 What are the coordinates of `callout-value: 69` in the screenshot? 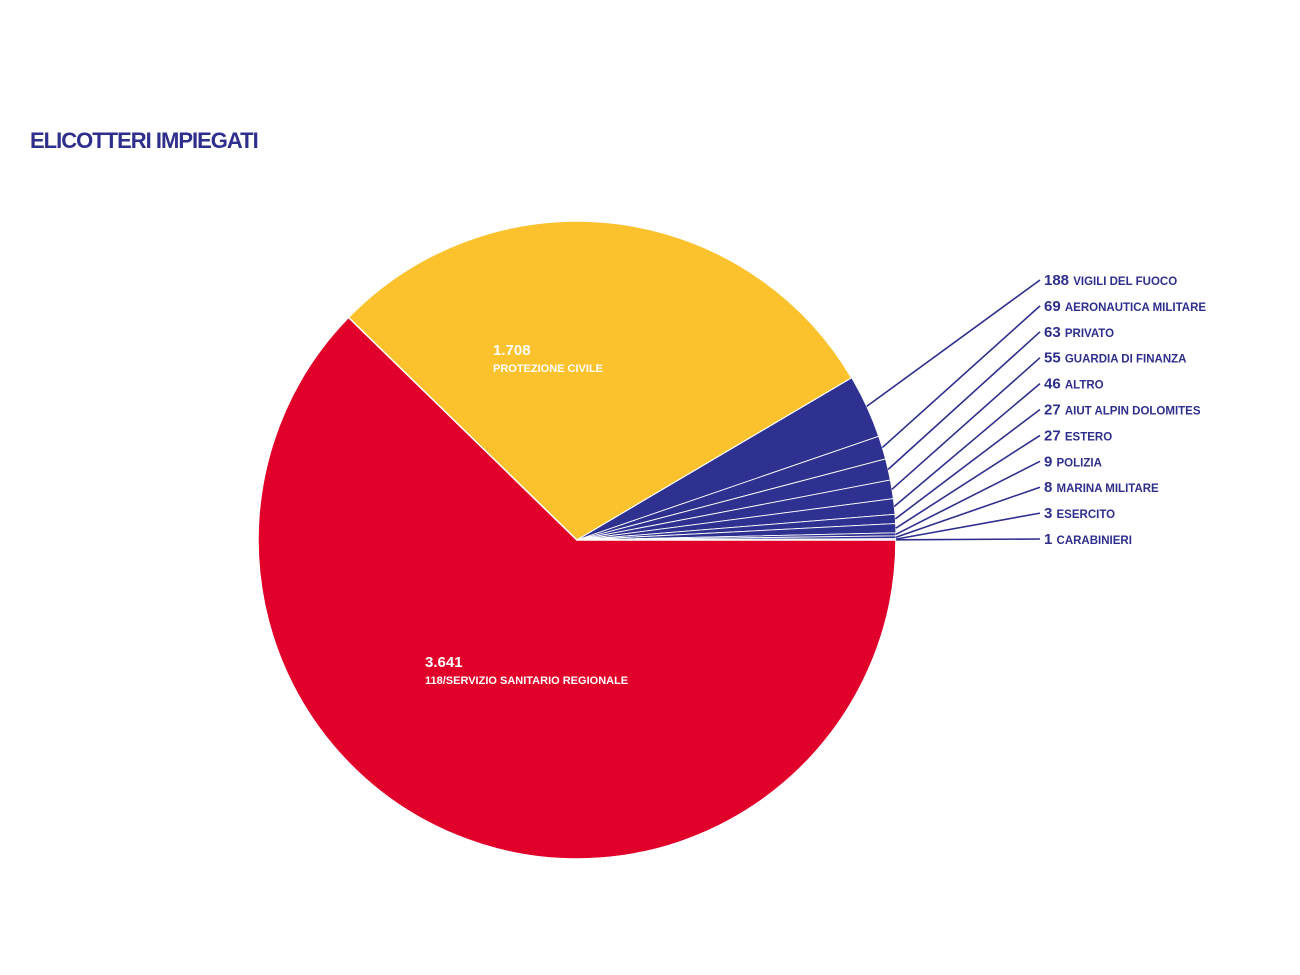 It's located at (1054, 306).